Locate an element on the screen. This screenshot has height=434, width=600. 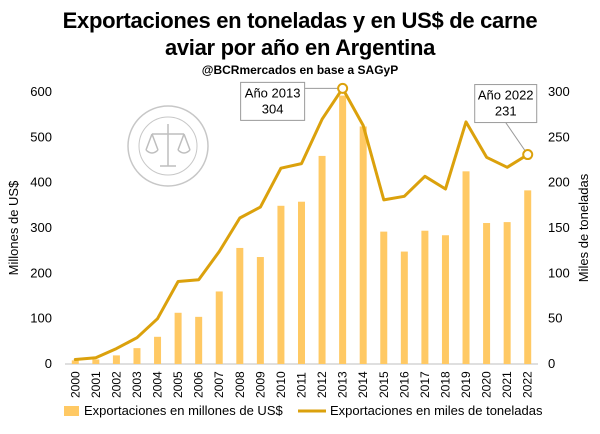
y-left-tick-label: 400 is located at coordinates (41, 182).